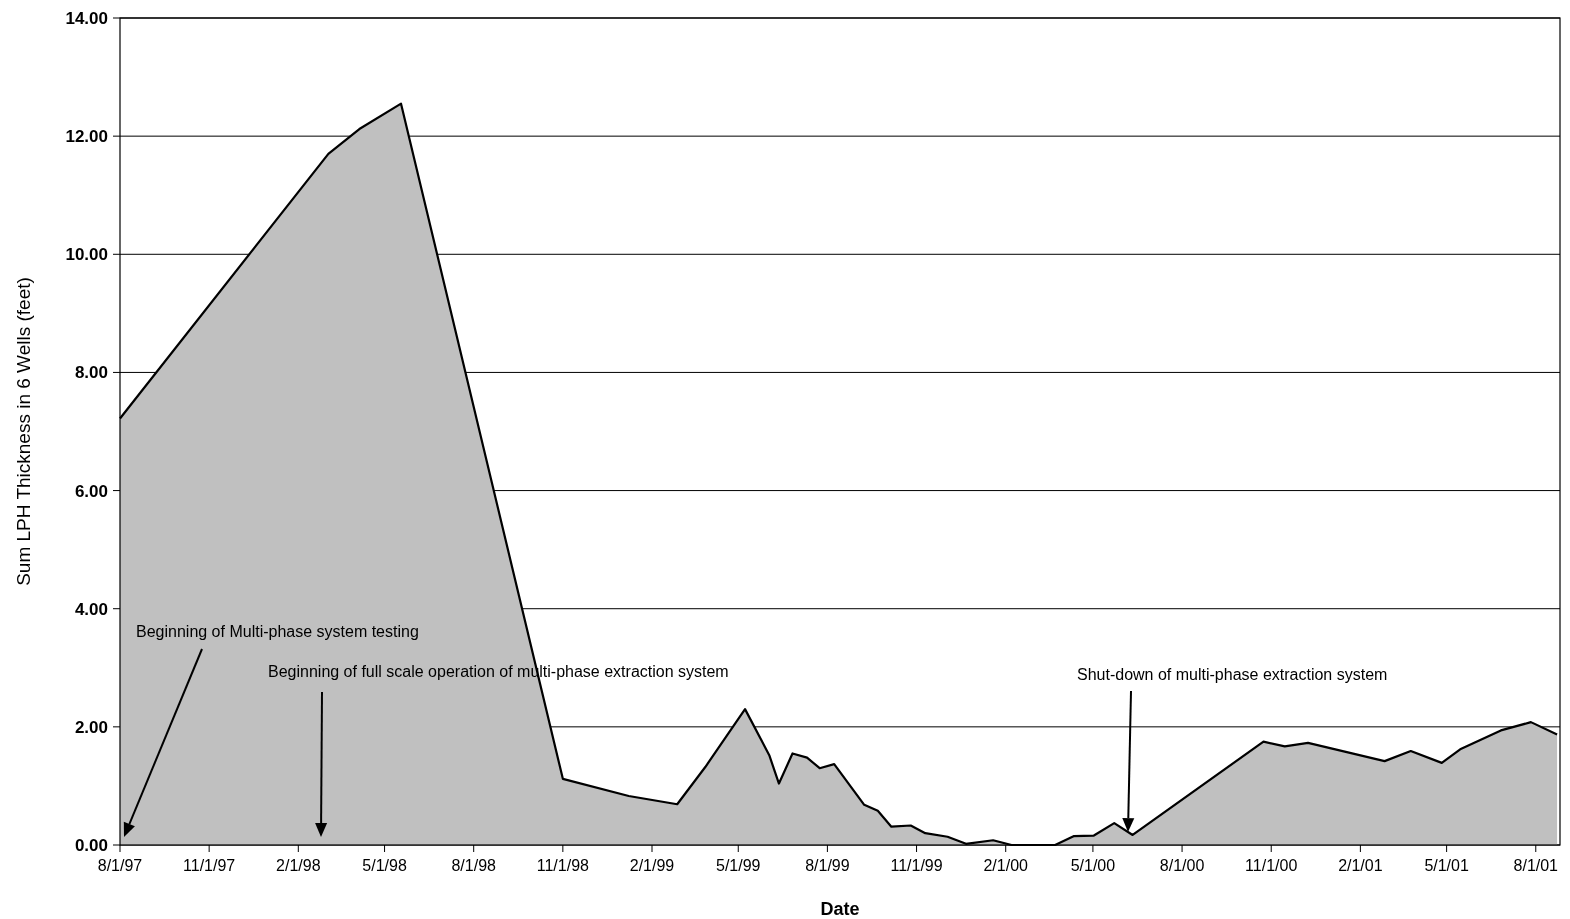 The image size is (1570, 919). I want to click on x-tick-label: 2/1/00, so click(1006, 865).